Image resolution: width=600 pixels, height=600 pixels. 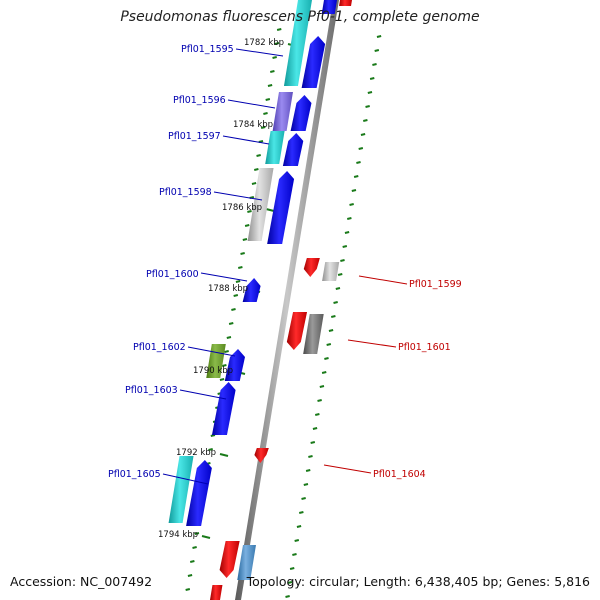 What do you see at coordinates (253, 125) in the screenshot?
I see `kbp-label: 1784 kbp` at bounding box center [253, 125].